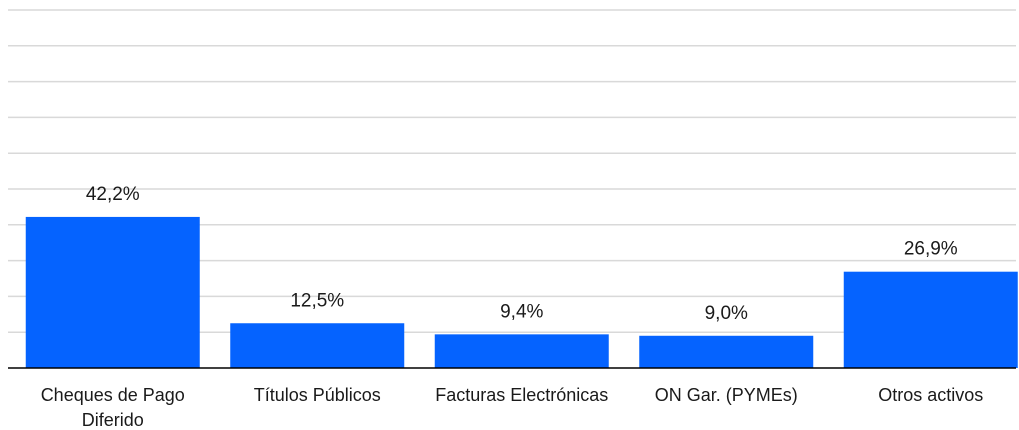 The image size is (1019, 430). I want to click on data-label: 9,4%, so click(521, 311).